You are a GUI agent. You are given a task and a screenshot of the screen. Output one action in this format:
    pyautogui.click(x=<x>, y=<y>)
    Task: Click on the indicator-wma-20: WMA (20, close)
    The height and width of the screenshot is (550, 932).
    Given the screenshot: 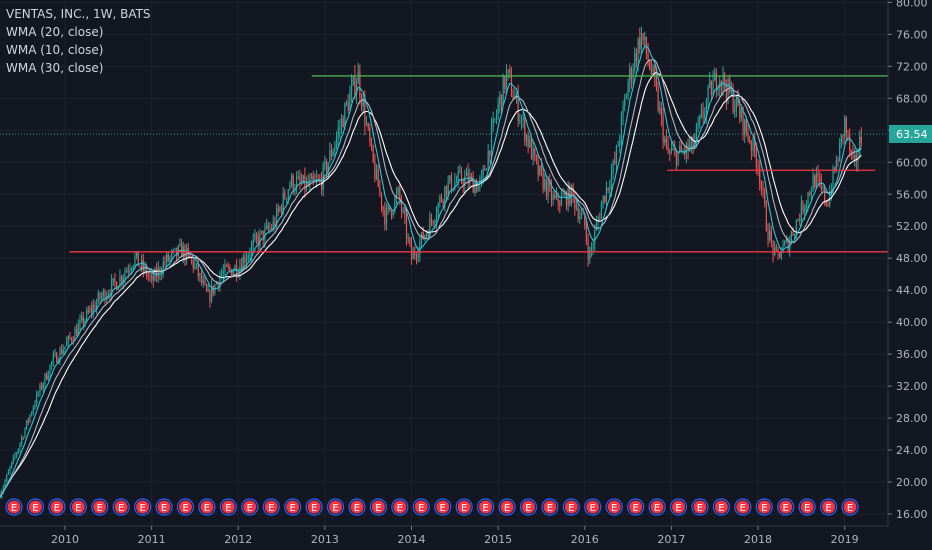 What is the action you would take?
    pyautogui.click(x=55, y=32)
    